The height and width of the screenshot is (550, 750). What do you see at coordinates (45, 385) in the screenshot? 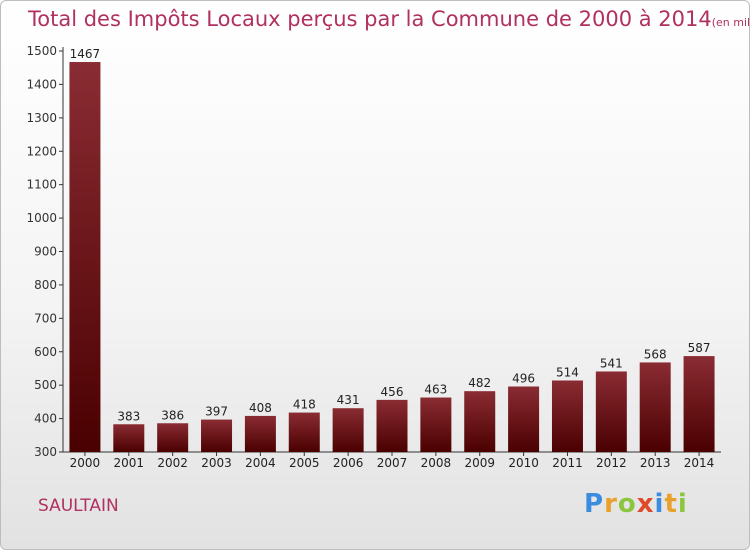
I see `y-tick-label: 500` at bounding box center [45, 385].